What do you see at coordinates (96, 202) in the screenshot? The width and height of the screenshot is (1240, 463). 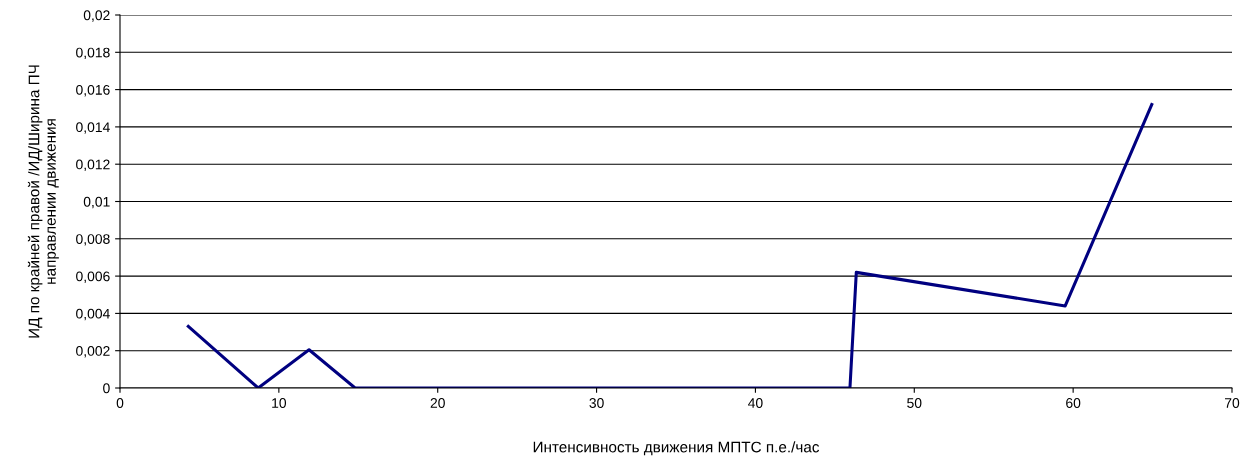 I see `y-tick-label: 0,01` at bounding box center [96, 202].